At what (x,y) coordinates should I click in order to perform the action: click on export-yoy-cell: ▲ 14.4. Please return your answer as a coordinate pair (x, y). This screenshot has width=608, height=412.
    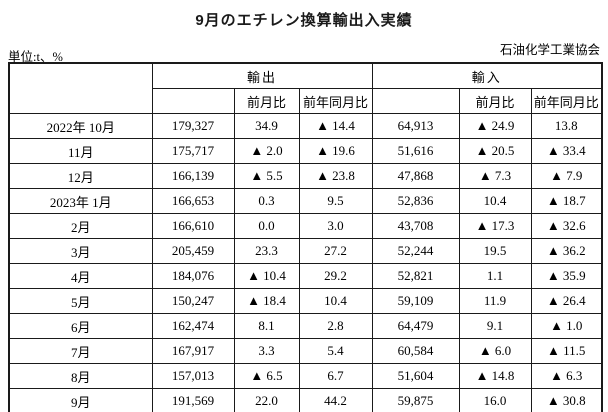
    Looking at the image, I should click on (335, 126).